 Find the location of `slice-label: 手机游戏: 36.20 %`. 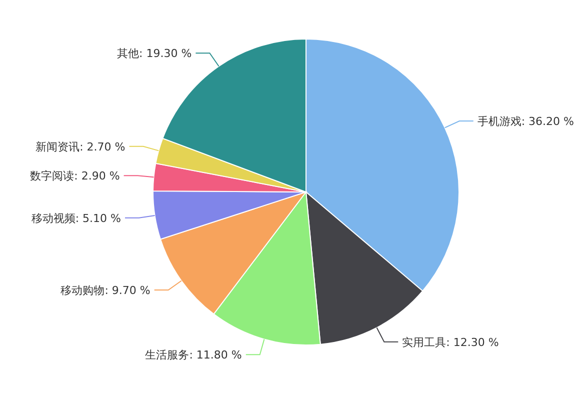

slice-label: 手机游戏: 36.20 % is located at coordinates (525, 121).